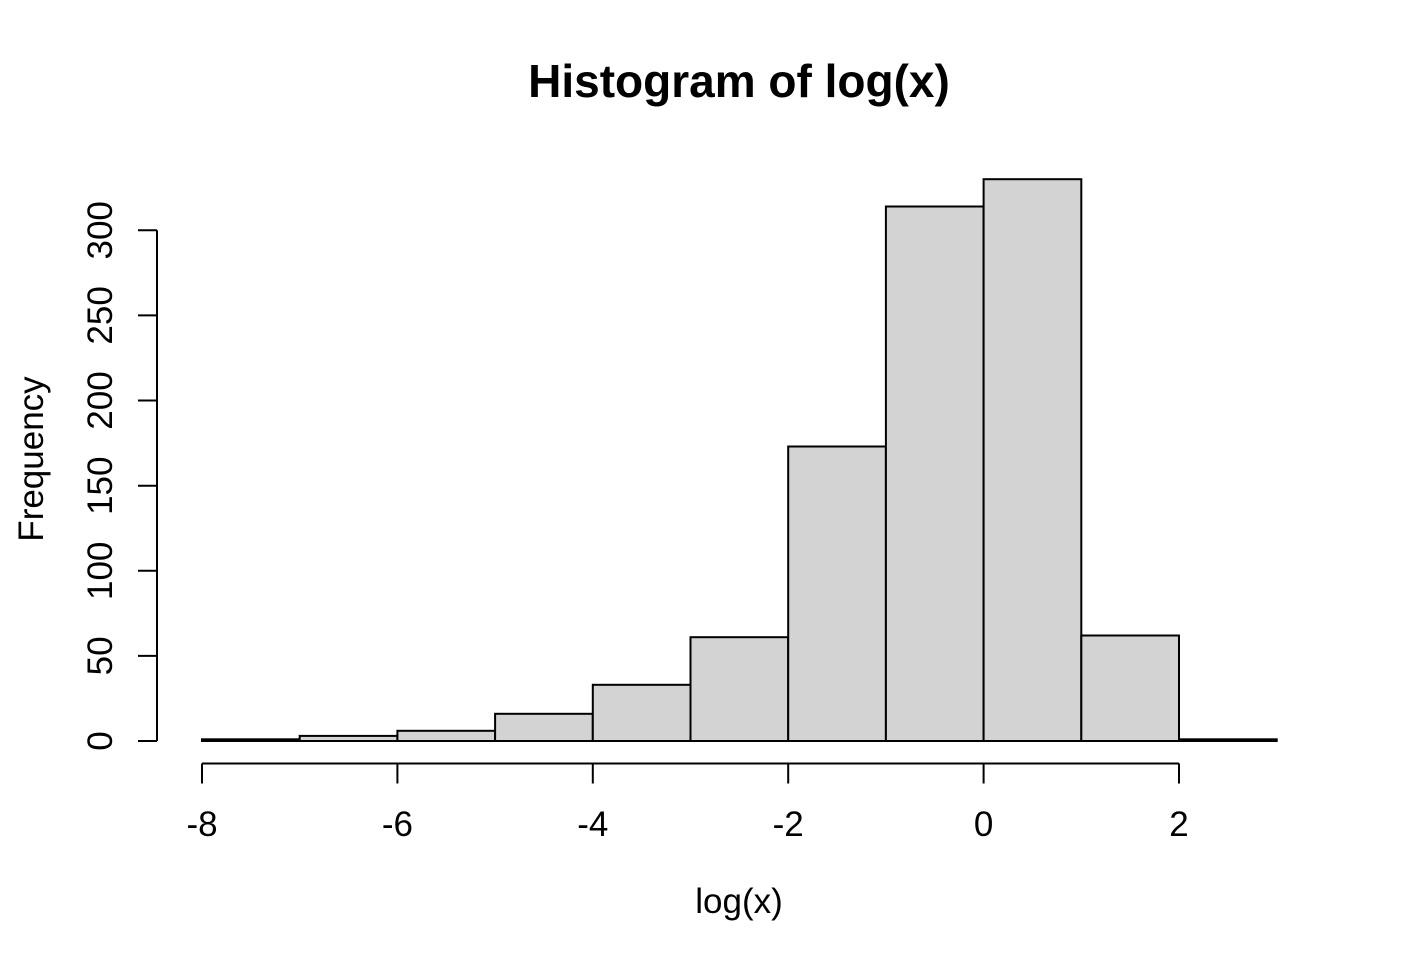  I want to click on y-tick-label: 150, so click(100, 485).